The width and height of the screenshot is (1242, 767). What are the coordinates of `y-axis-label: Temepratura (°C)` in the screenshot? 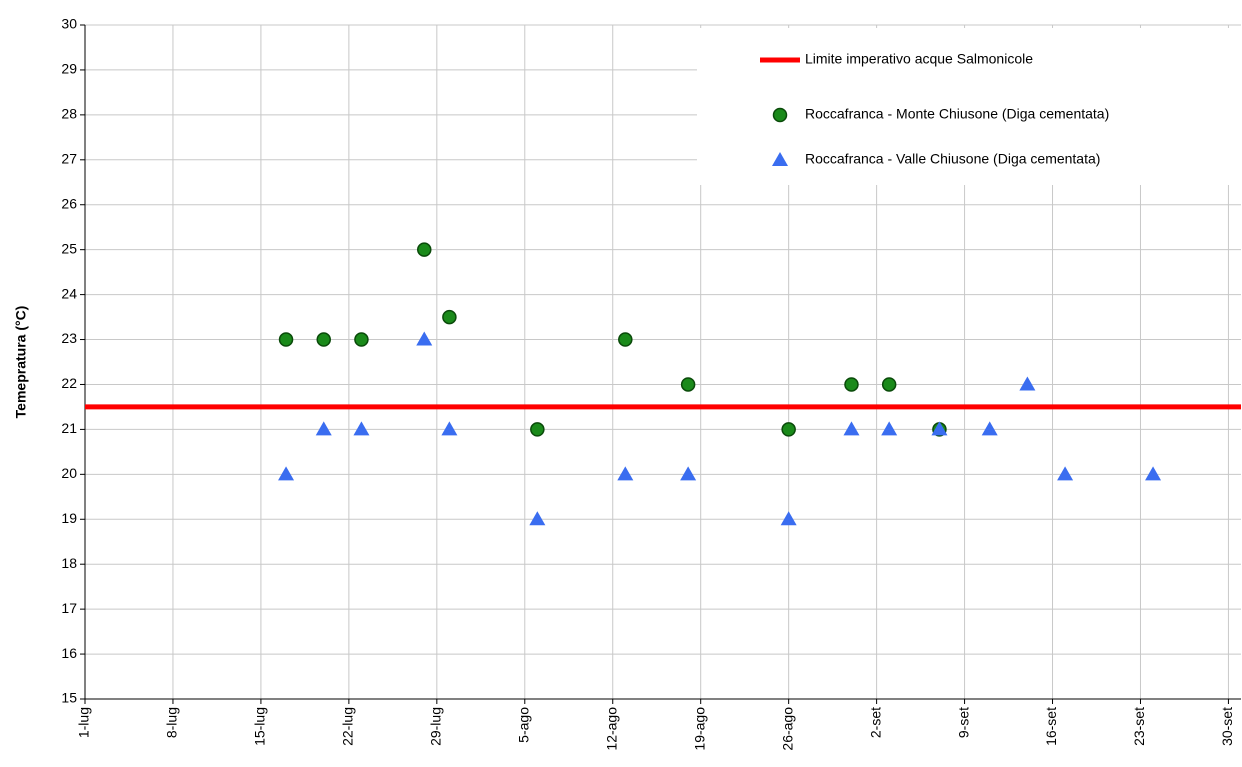 It's located at (21, 362).